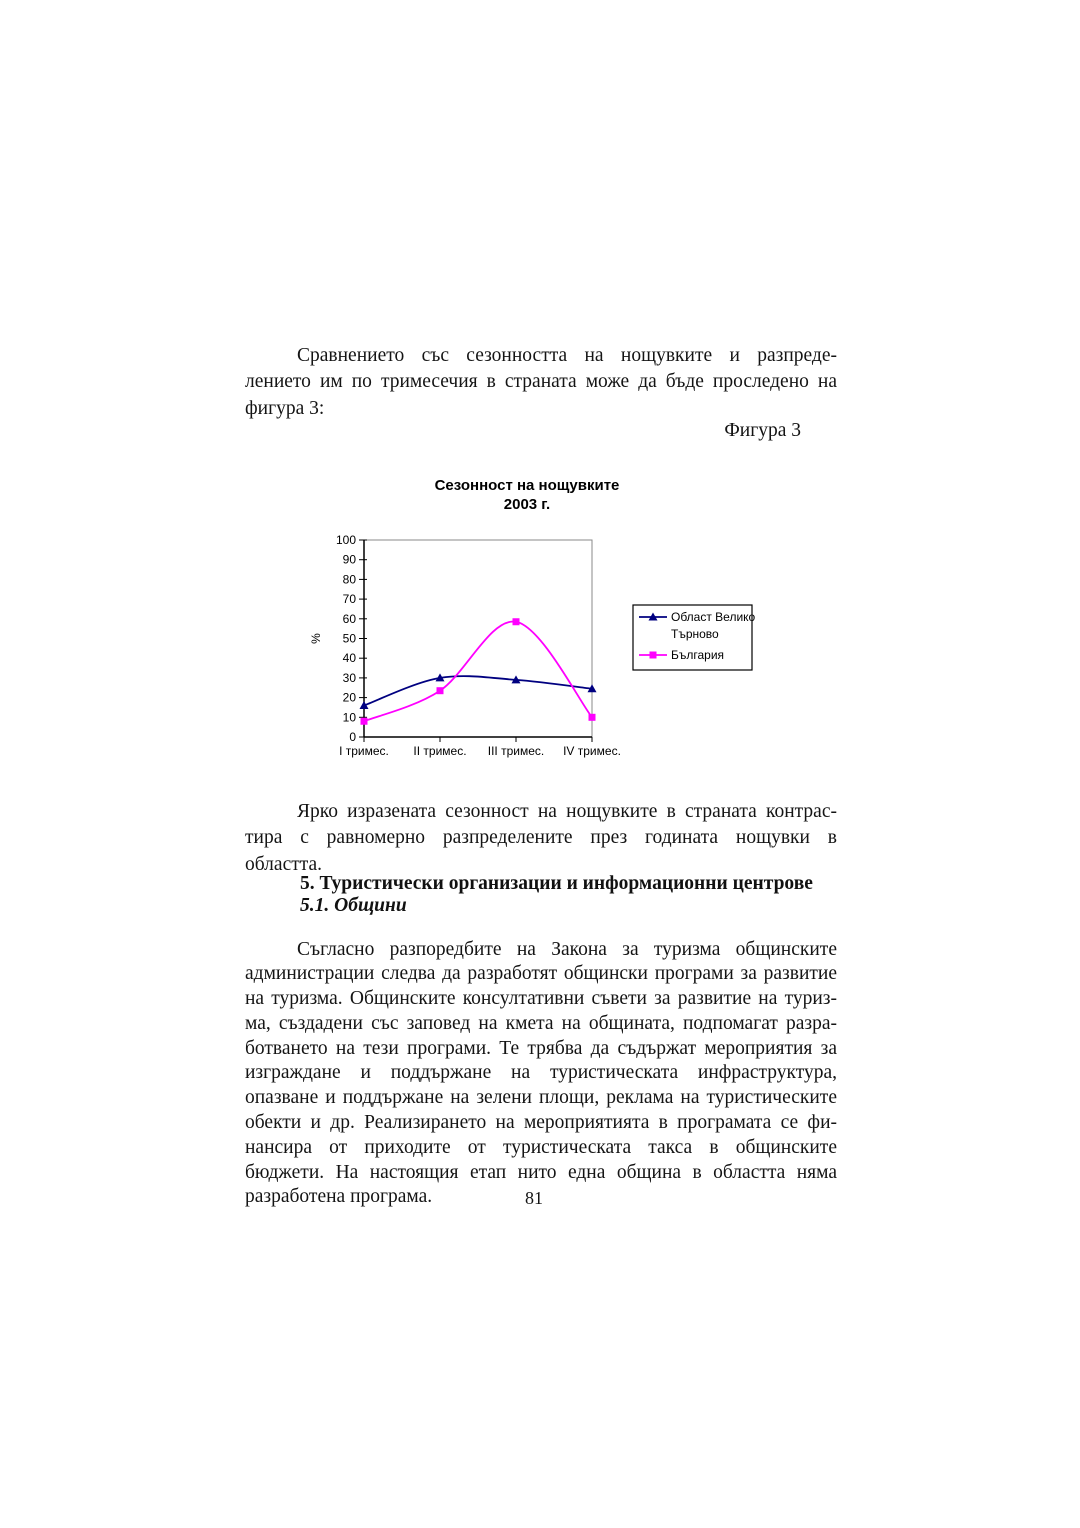  Describe the element at coordinates (527, 485) in the screenshot. I see `svg-text: Сезонност на нощувките` at that location.